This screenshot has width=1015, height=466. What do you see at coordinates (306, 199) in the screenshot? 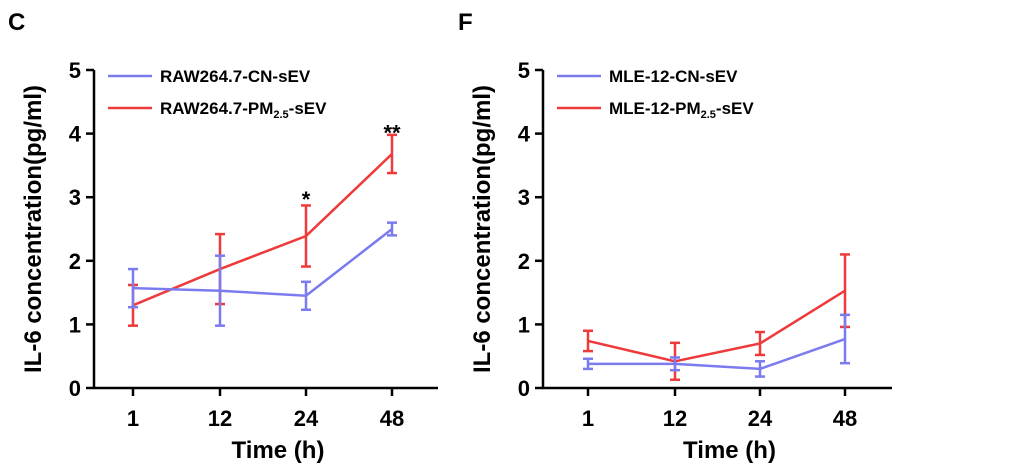
I see `significance-marker: *` at bounding box center [306, 199].